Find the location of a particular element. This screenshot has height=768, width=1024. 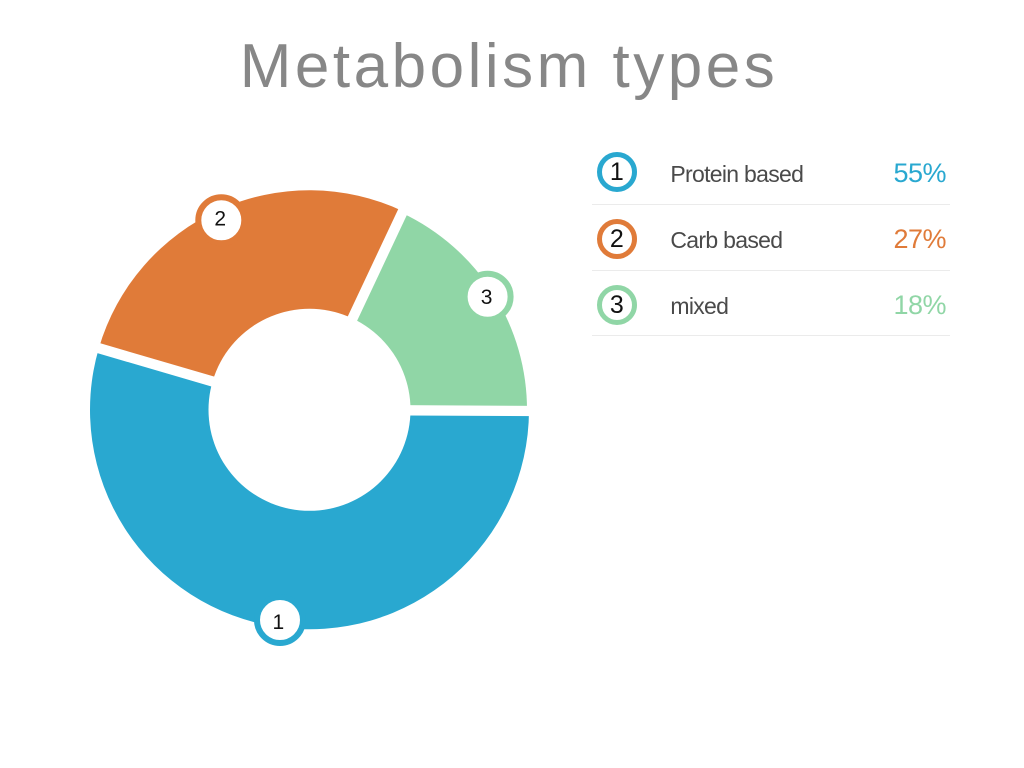

svg-text: 1 is located at coordinates (279, 622).